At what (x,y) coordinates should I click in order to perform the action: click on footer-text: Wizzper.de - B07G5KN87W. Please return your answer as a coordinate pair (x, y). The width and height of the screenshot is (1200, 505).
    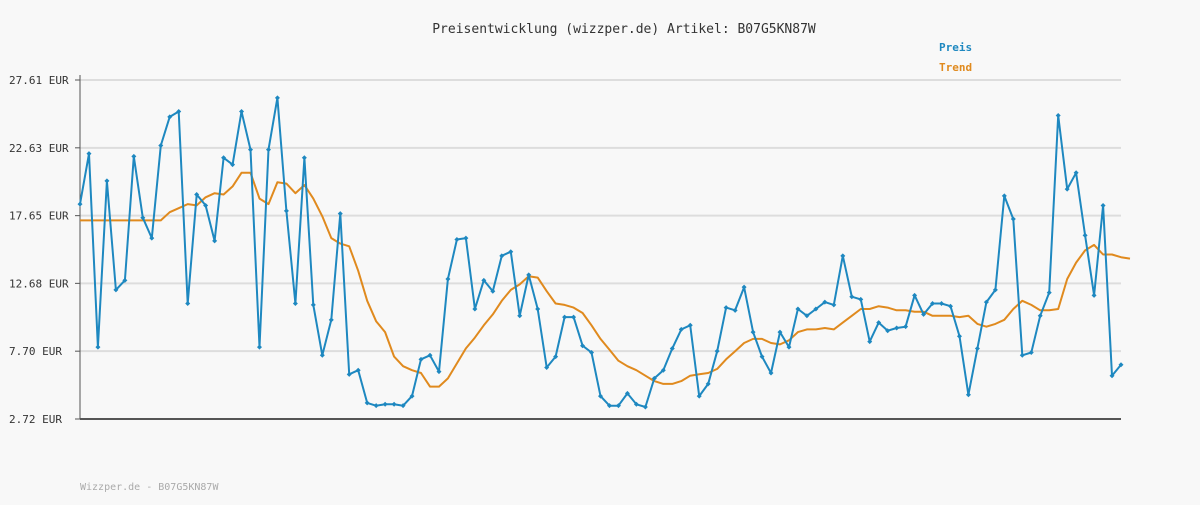
    Looking at the image, I should click on (149, 487).